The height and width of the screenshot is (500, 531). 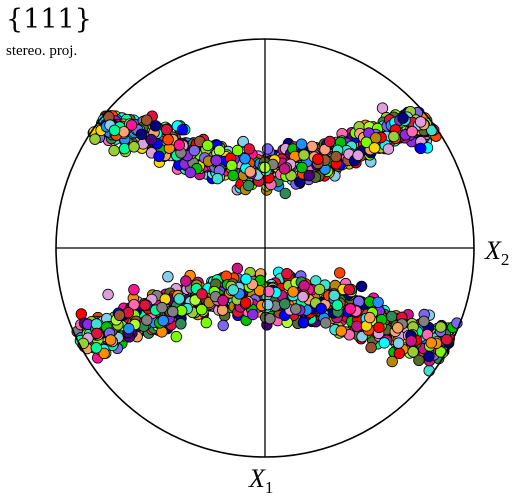 I want to click on chart-subtitle: stereo. proj., so click(x=42, y=51).